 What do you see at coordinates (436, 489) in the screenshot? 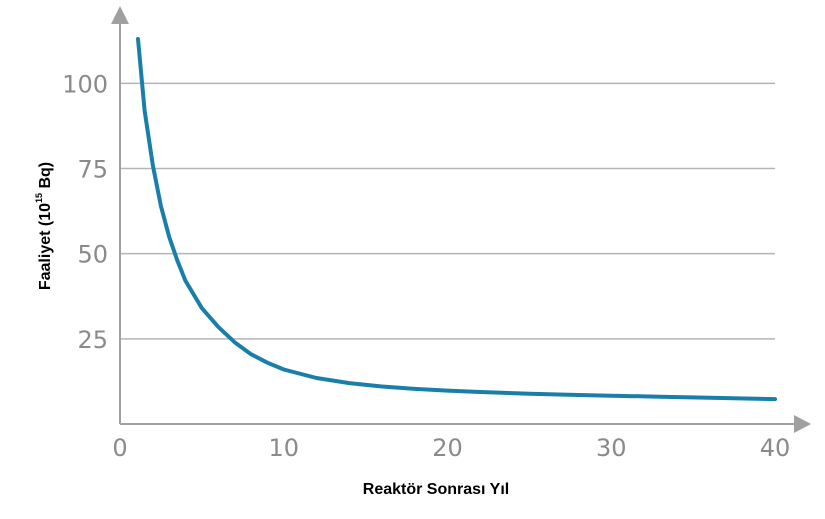
I see `x-axis-title: Reaktör Sonrası Yıl` at bounding box center [436, 489].